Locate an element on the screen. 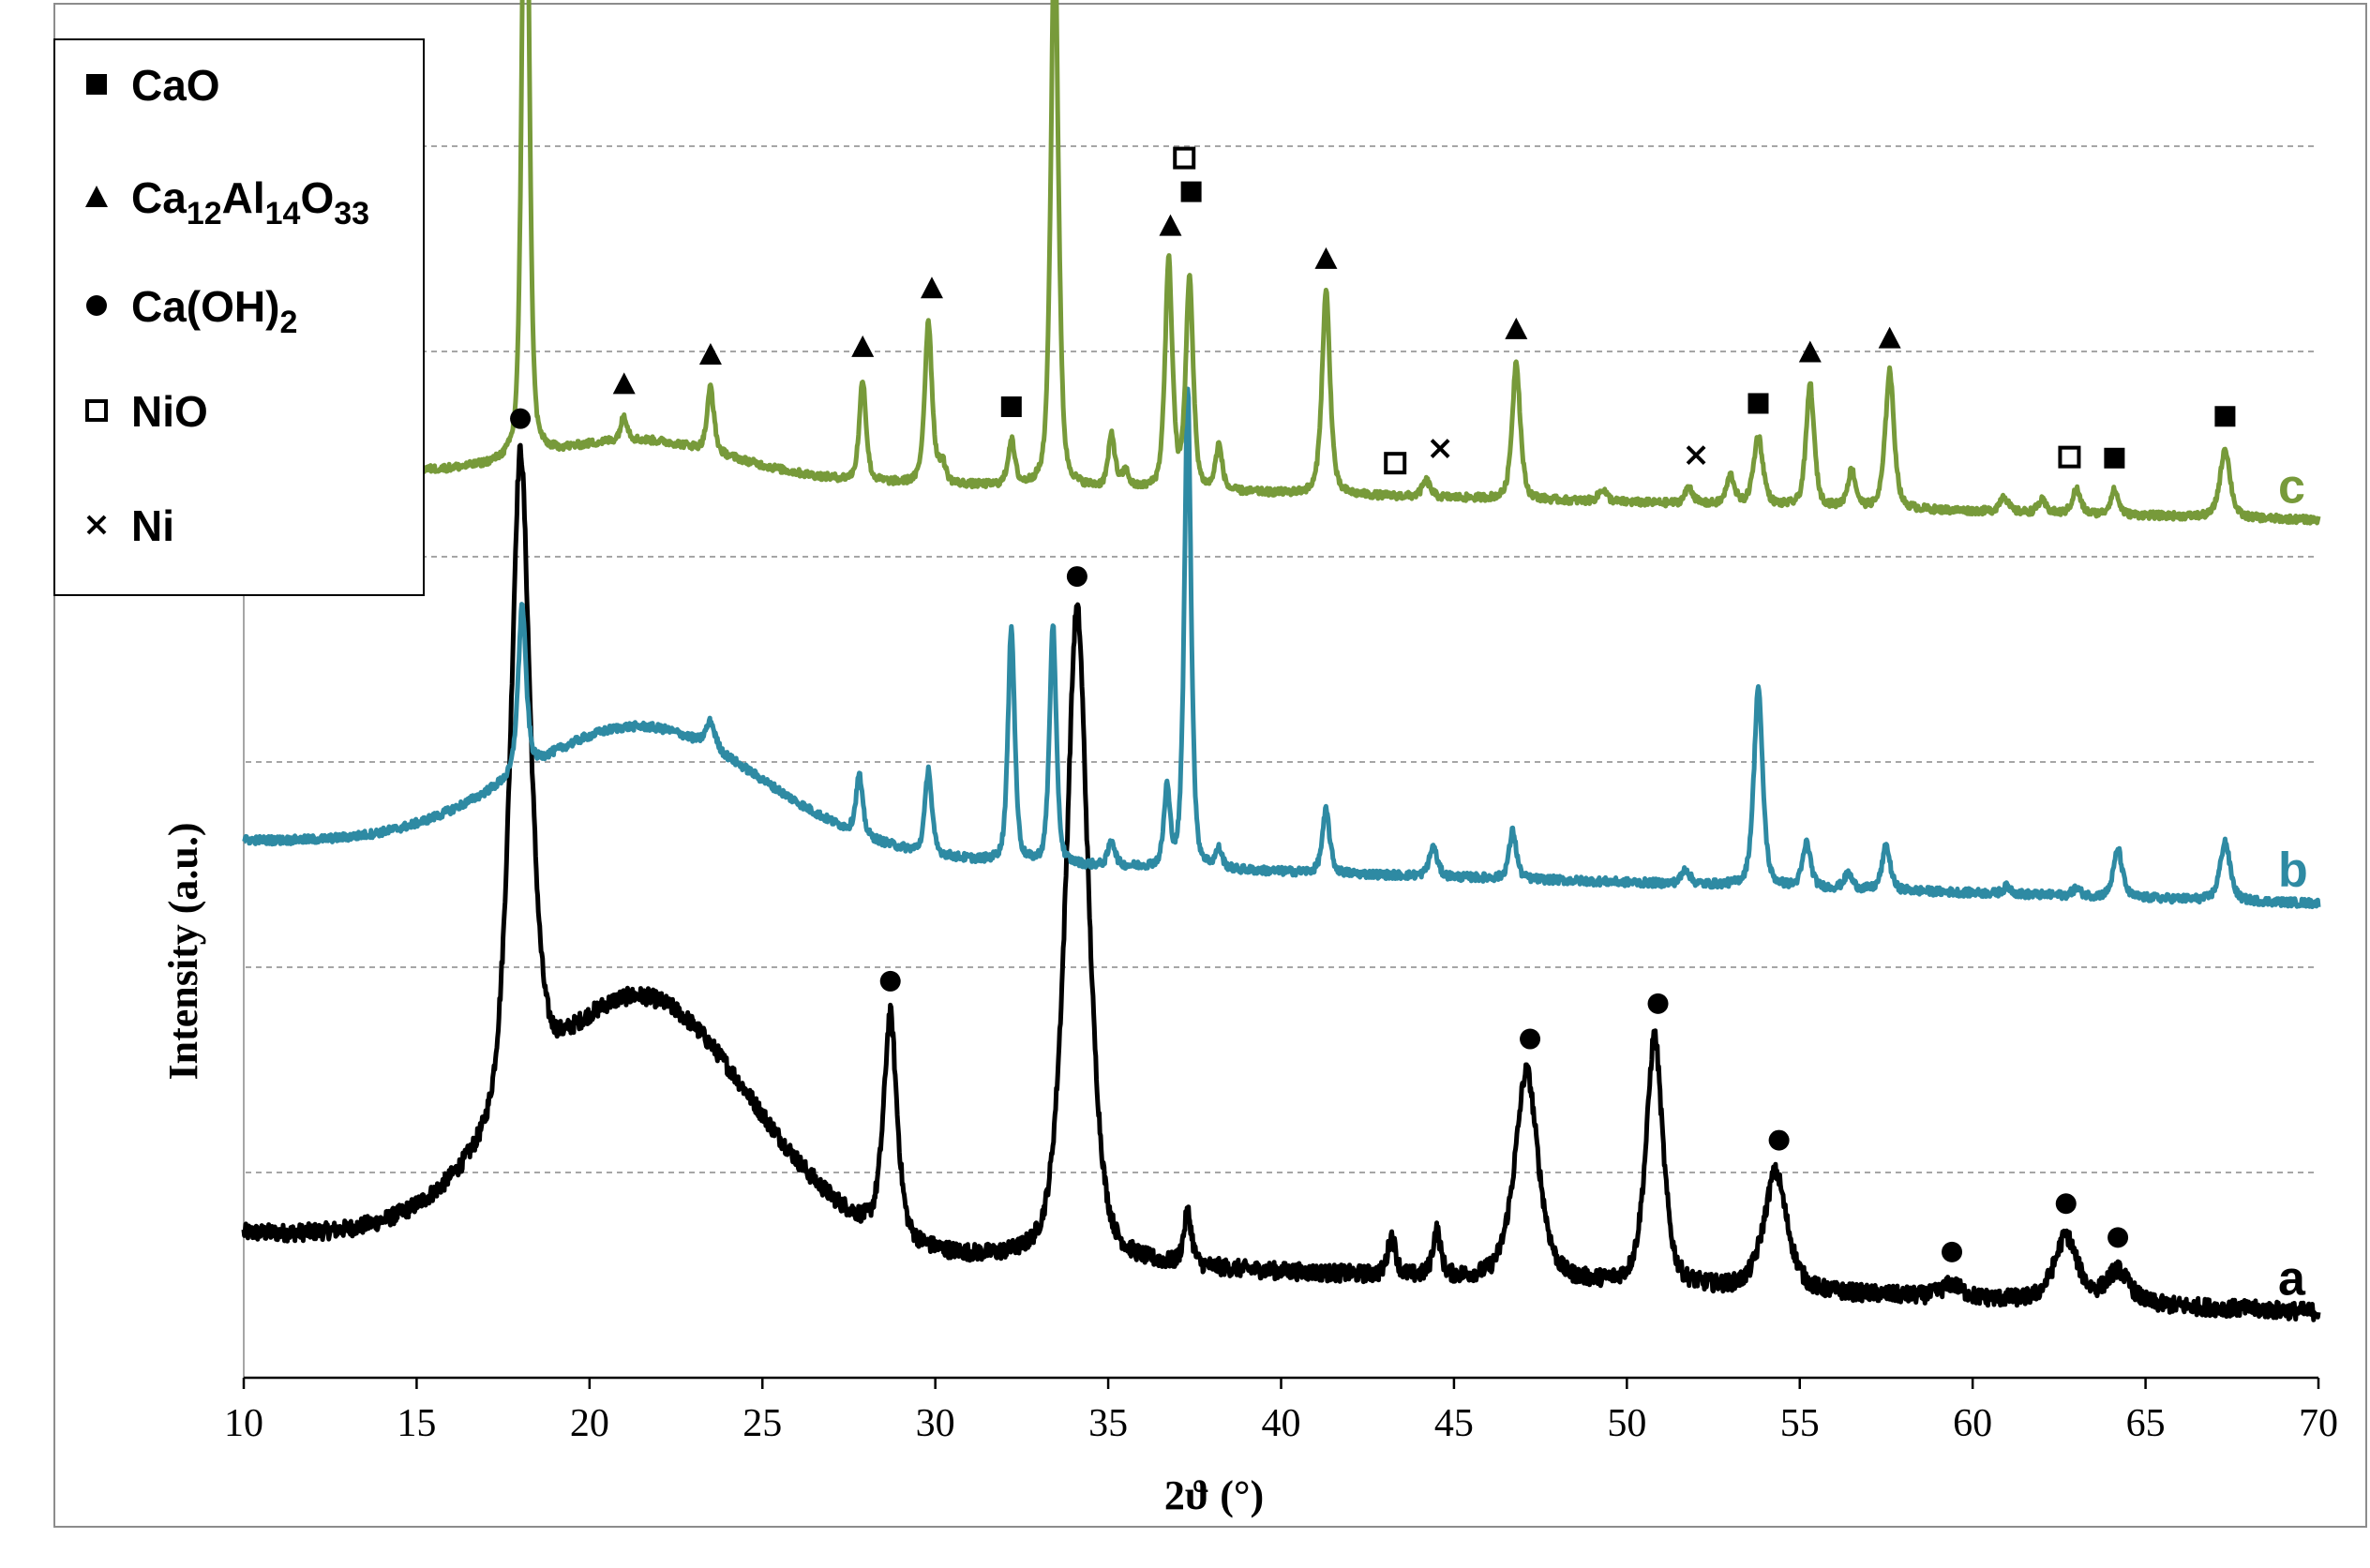 This screenshot has width=2370, height=1568. legend-label: Ni is located at coordinates (152, 526).